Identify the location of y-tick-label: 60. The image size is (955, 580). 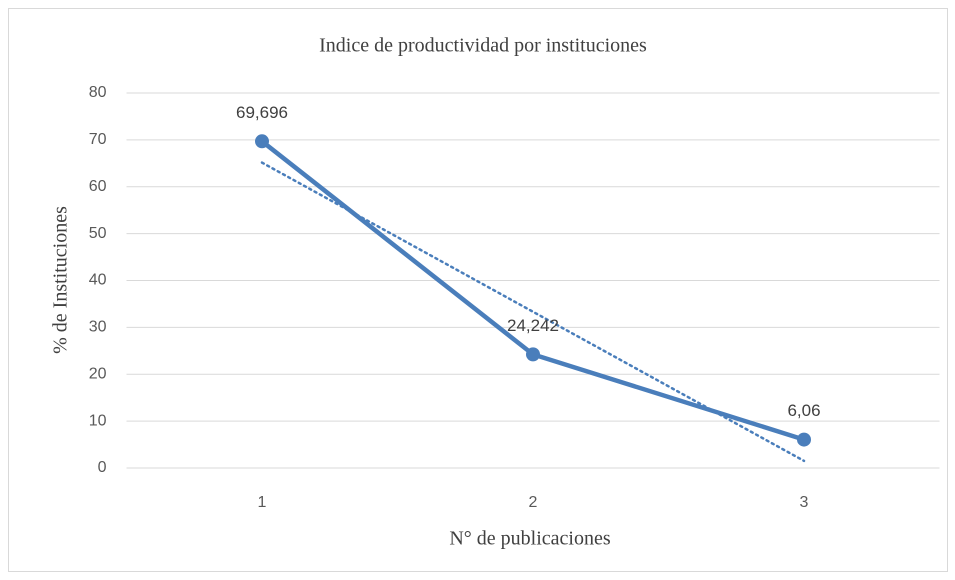
(98, 186).